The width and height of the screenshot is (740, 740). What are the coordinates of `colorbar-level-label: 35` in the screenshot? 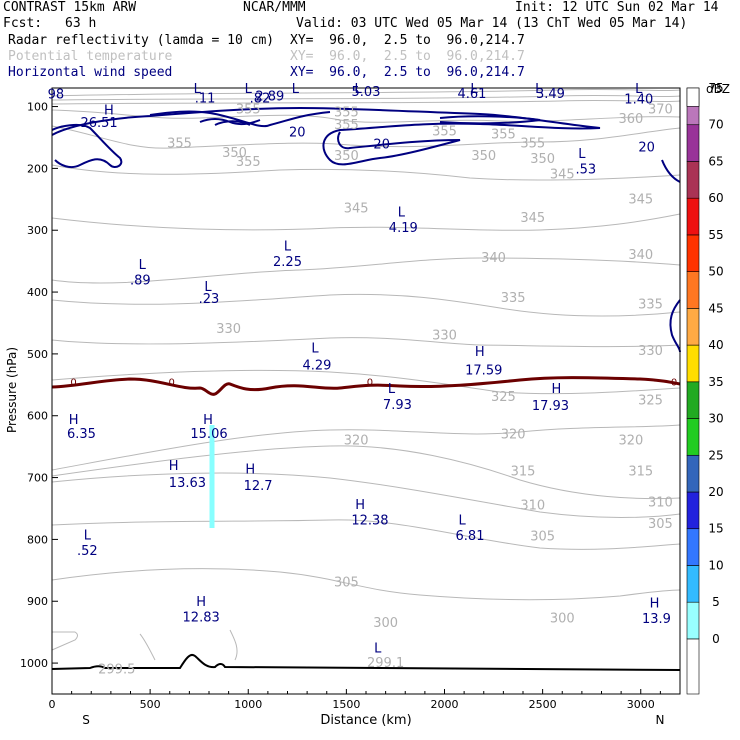 It's located at (715, 382).